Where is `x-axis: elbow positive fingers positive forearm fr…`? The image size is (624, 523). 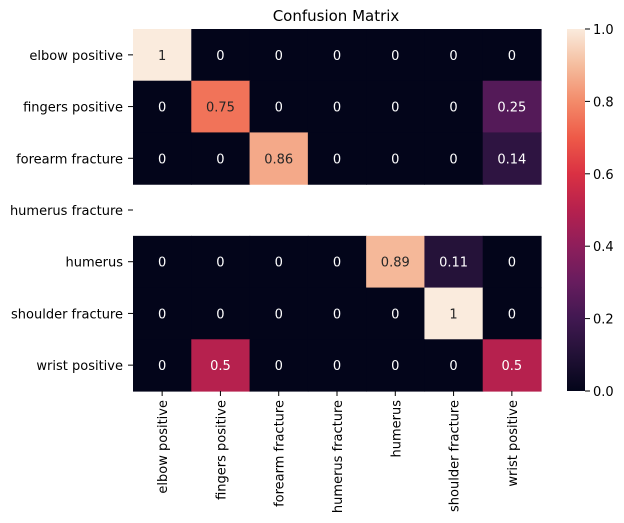 x-axis: elbow positive fingers positive forearm fr… is located at coordinates (338, 452).